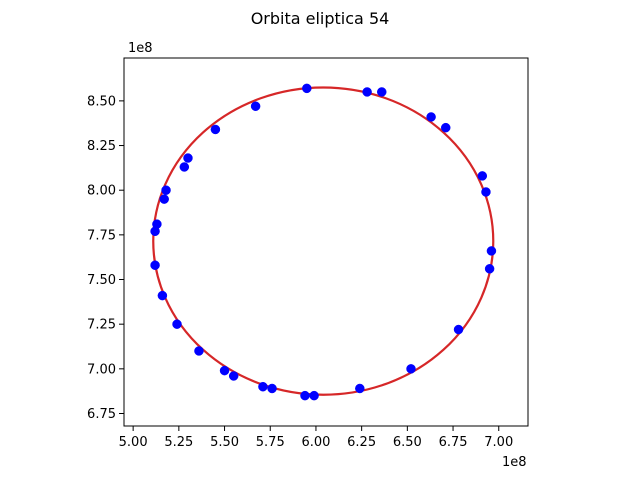  I want to click on x-offset-label: 1e8, so click(514, 462).